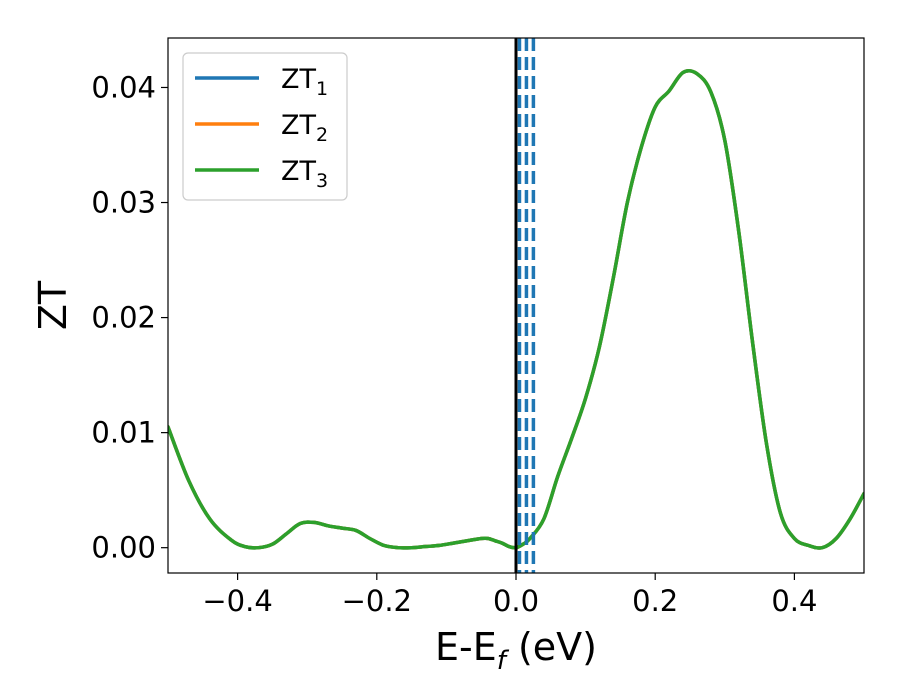 This screenshot has height=700, width=900. I want to click on x-axis: −0.4 −0.2 0.0 0.2 0.4, so click(509, 595).